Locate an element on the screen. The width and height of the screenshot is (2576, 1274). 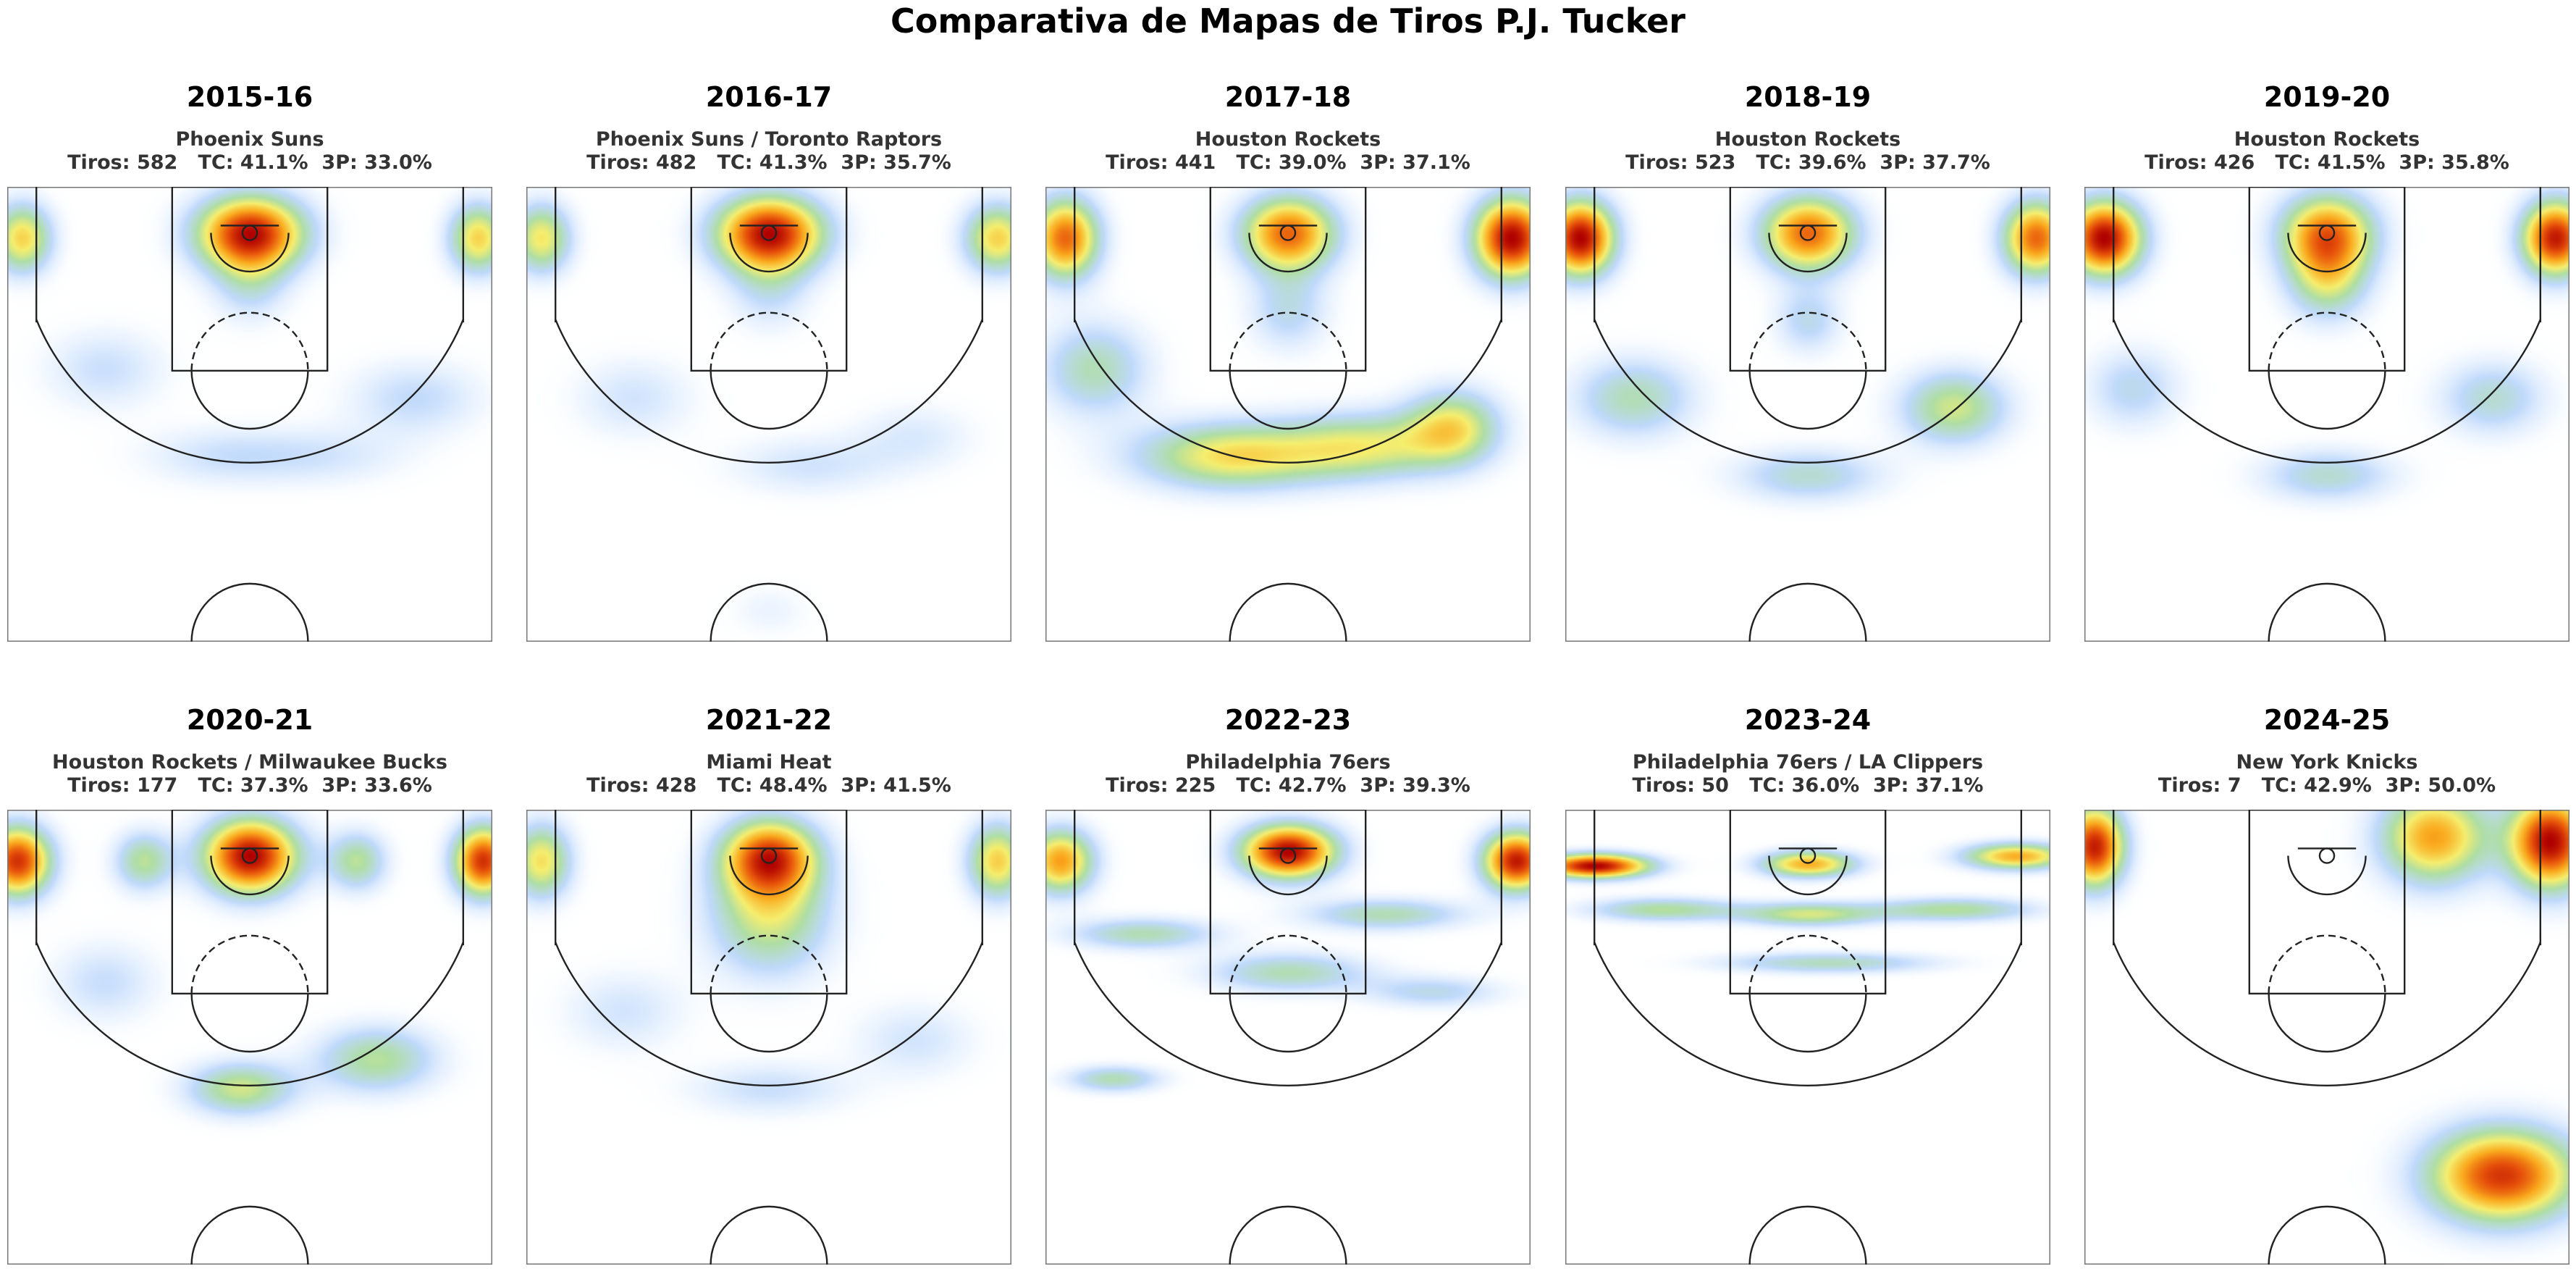
panel-team-name: Phoenix Suns is located at coordinates (249, 140).